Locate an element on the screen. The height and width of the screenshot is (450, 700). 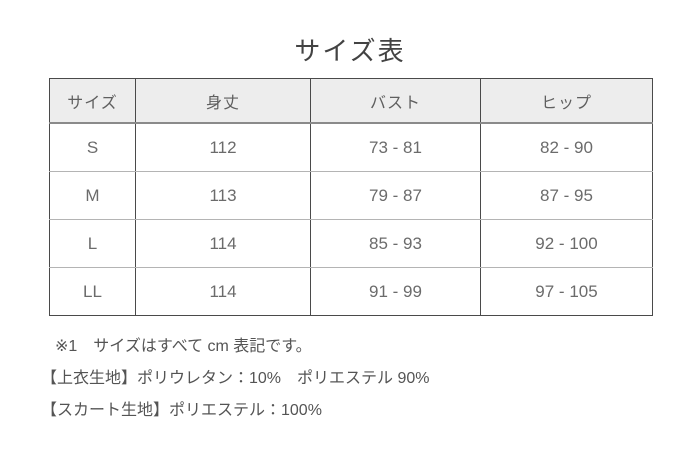
table-row-s: S 112 73 - 81 82 - 90 is located at coordinates (351, 147).